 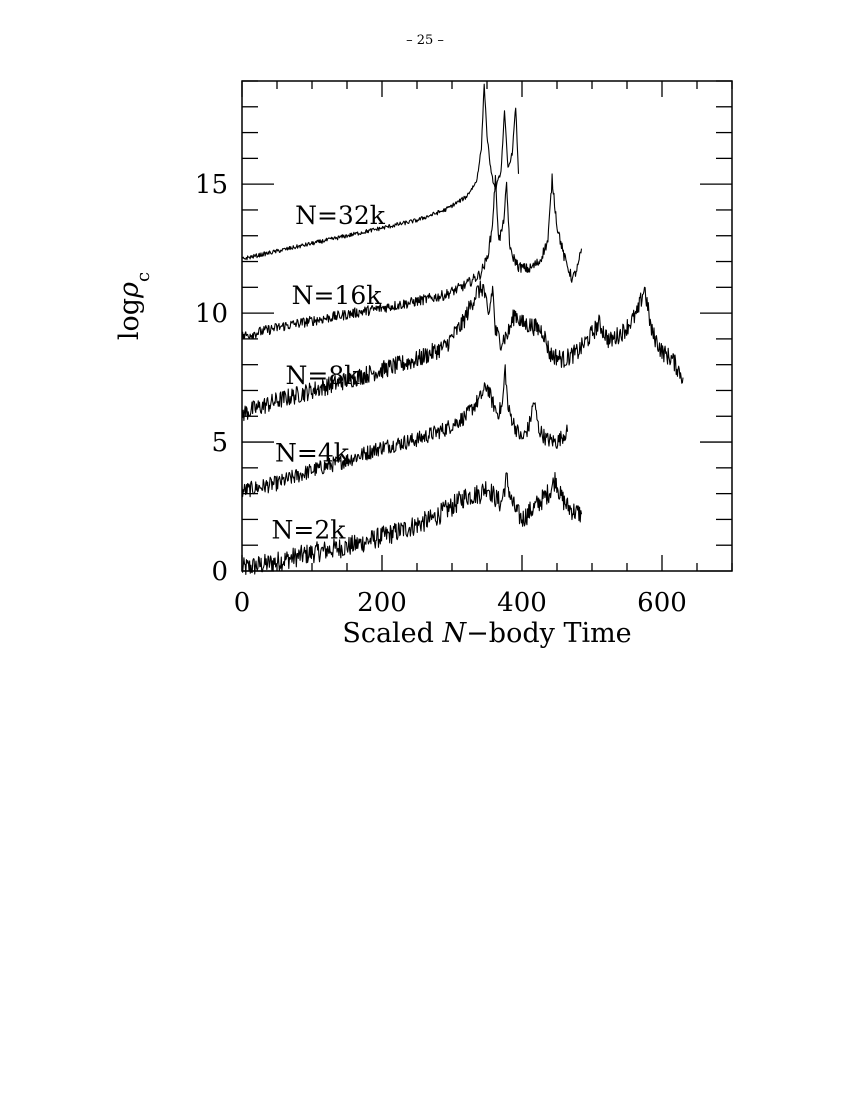 What do you see at coordinates (382, 603) in the screenshot?
I see `x-tick-label: 200` at bounding box center [382, 603].